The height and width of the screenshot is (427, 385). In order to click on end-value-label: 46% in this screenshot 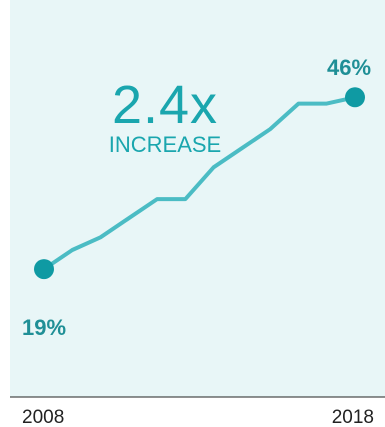, I will do `click(349, 67)`.